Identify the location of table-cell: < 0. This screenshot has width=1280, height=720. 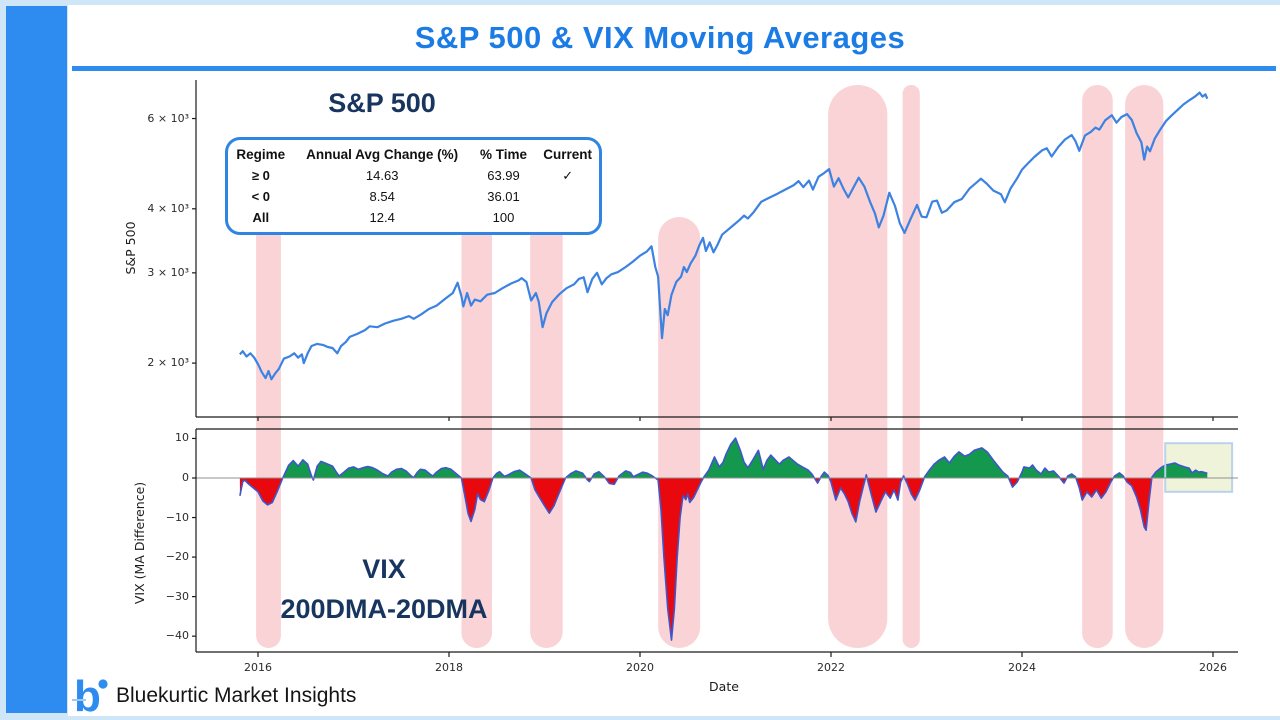
(261, 197).